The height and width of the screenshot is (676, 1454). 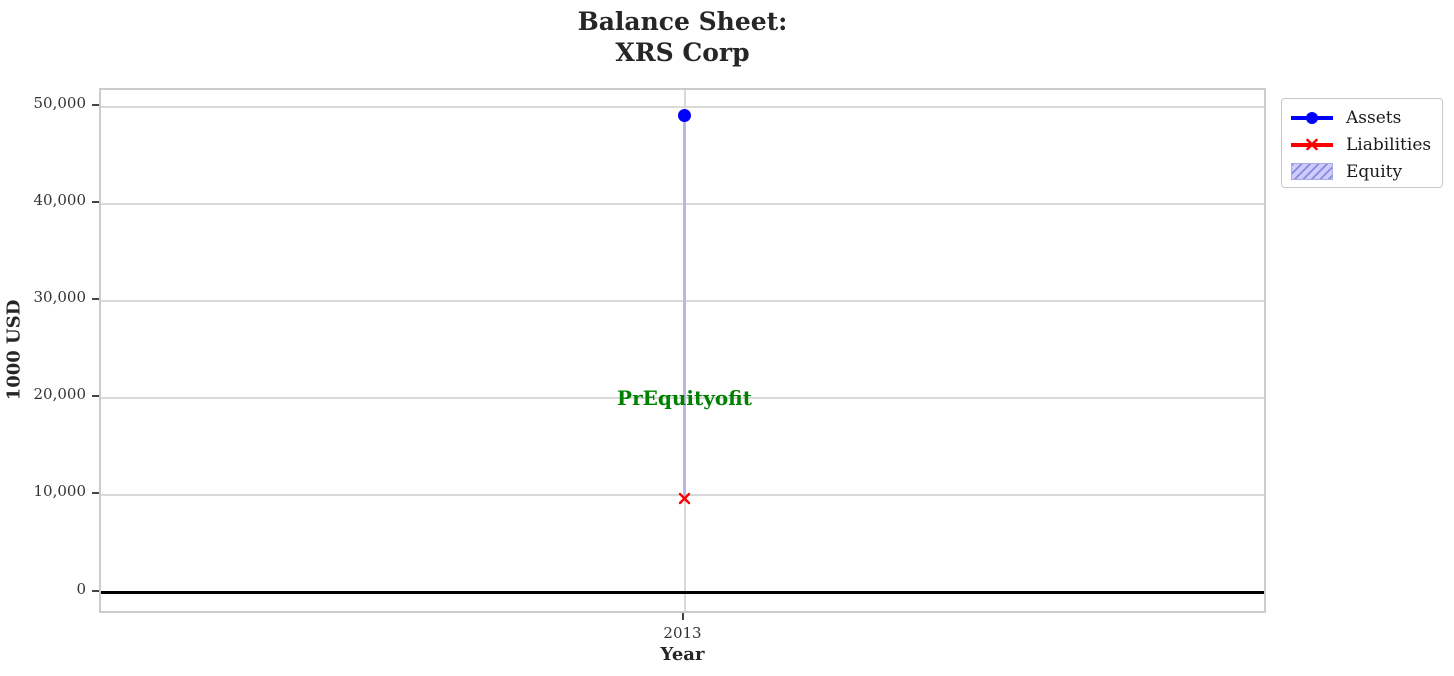 I want to click on y-tick-label: 40,000, so click(x=60, y=199).